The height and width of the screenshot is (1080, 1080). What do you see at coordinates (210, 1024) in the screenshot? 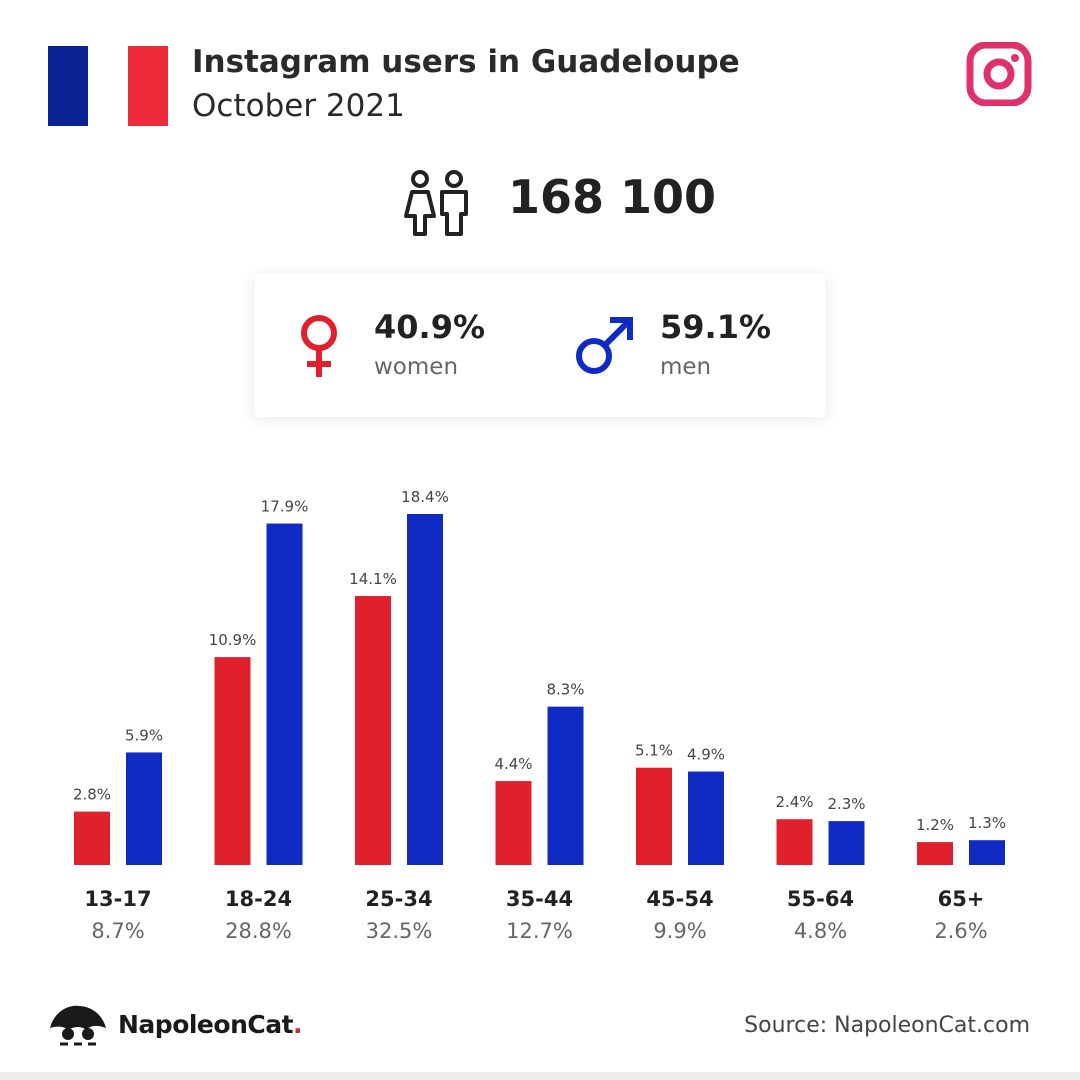
I see `brand-name: NapoleonCat.` at bounding box center [210, 1024].